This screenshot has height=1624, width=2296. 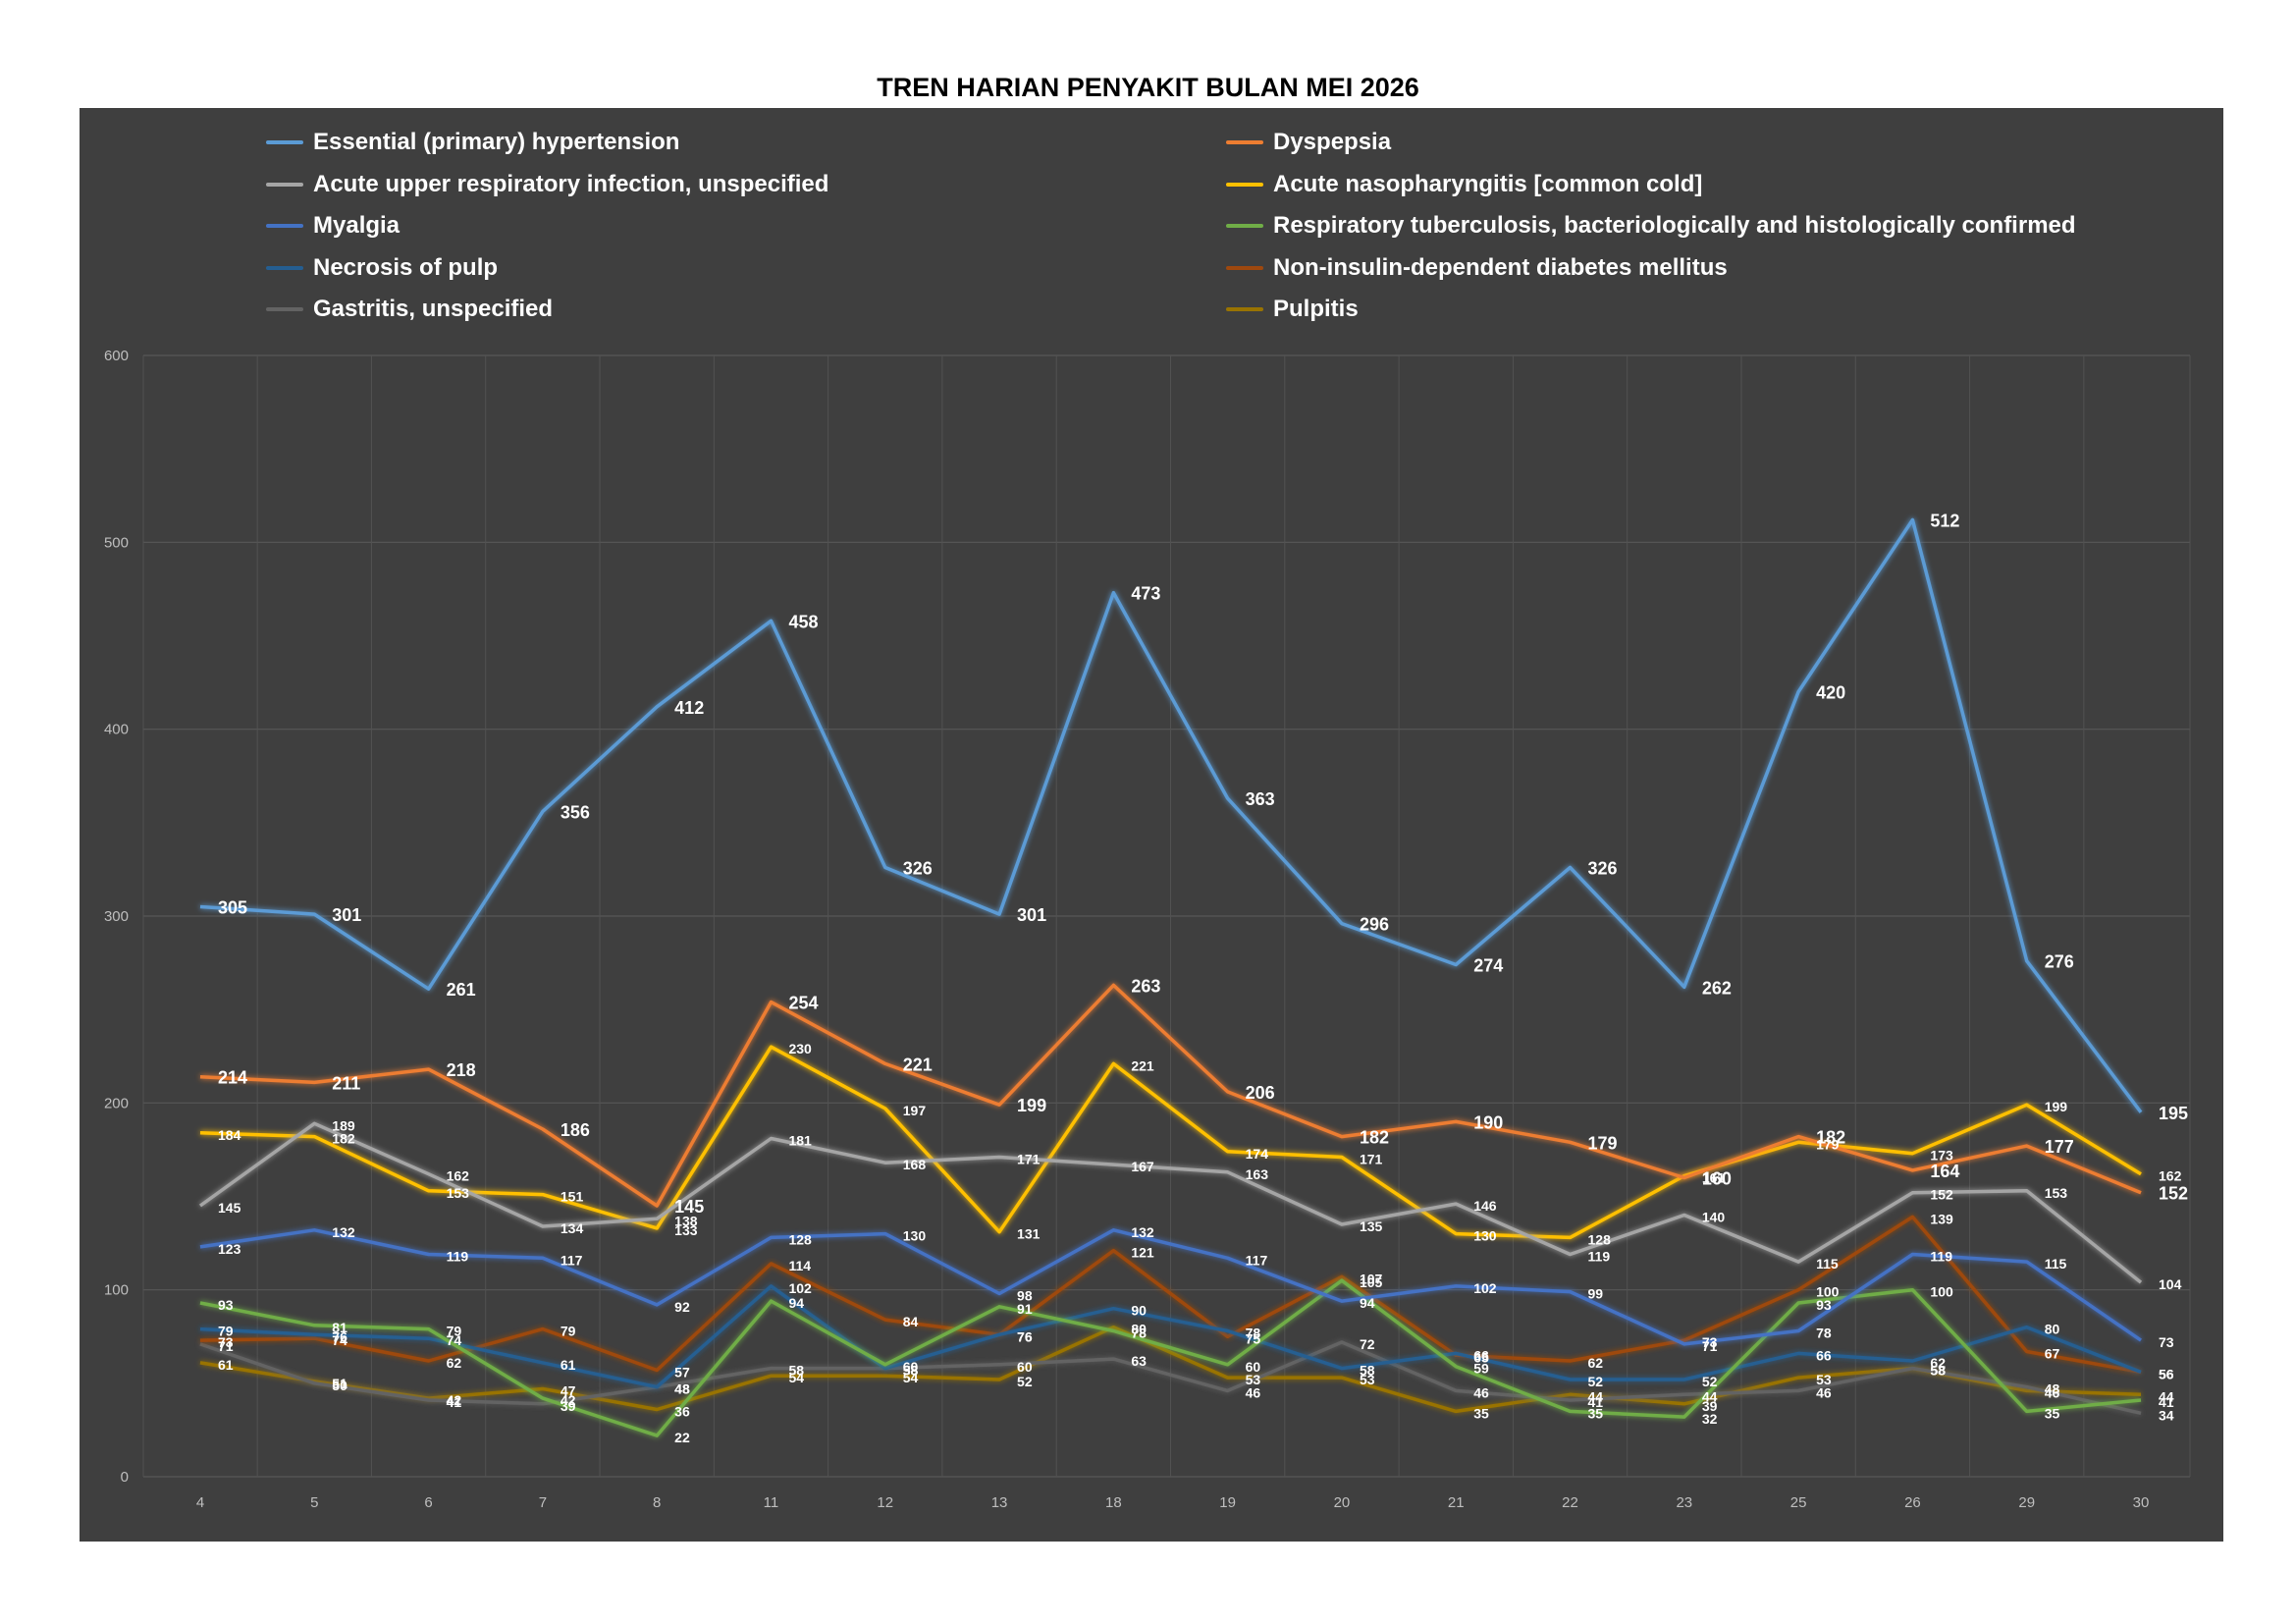 What do you see at coordinates (125, 1477) in the screenshot?
I see `y-tick-label: 0` at bounding box center [125, 1477].